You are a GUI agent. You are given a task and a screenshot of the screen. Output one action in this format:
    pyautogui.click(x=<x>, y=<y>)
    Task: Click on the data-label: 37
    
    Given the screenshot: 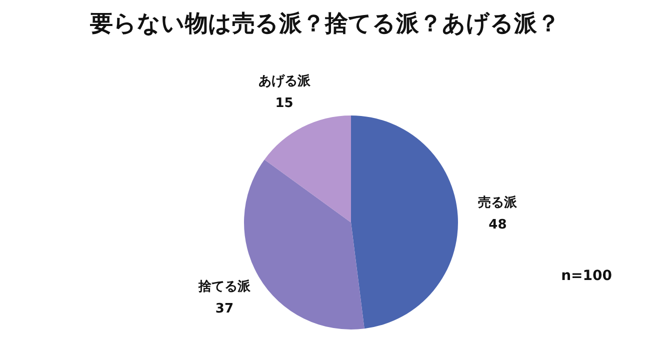 What is the action you would take?
    pyautogui.click(x=224, y=309)
    